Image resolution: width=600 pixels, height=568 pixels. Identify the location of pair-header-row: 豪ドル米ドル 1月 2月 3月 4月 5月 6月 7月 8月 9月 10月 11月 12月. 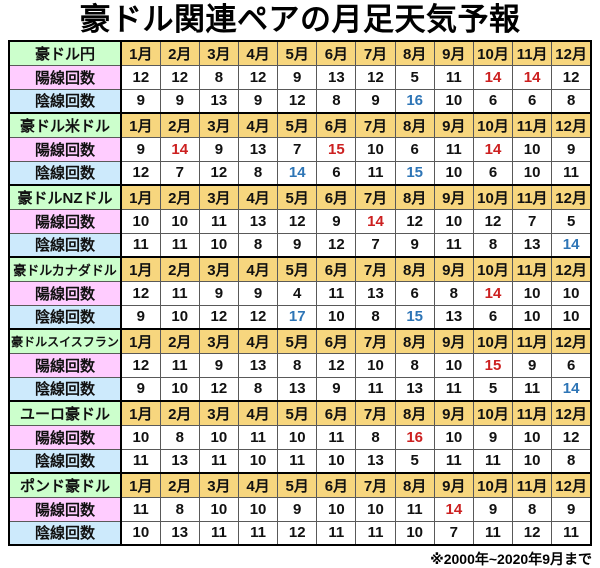
(300, 125).